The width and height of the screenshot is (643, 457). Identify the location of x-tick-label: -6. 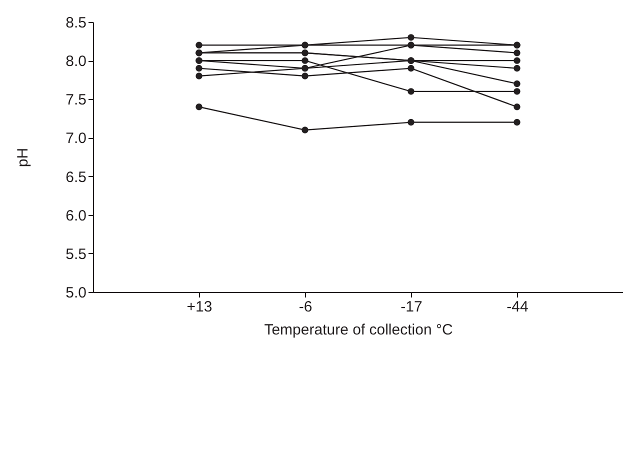
(305, 307).